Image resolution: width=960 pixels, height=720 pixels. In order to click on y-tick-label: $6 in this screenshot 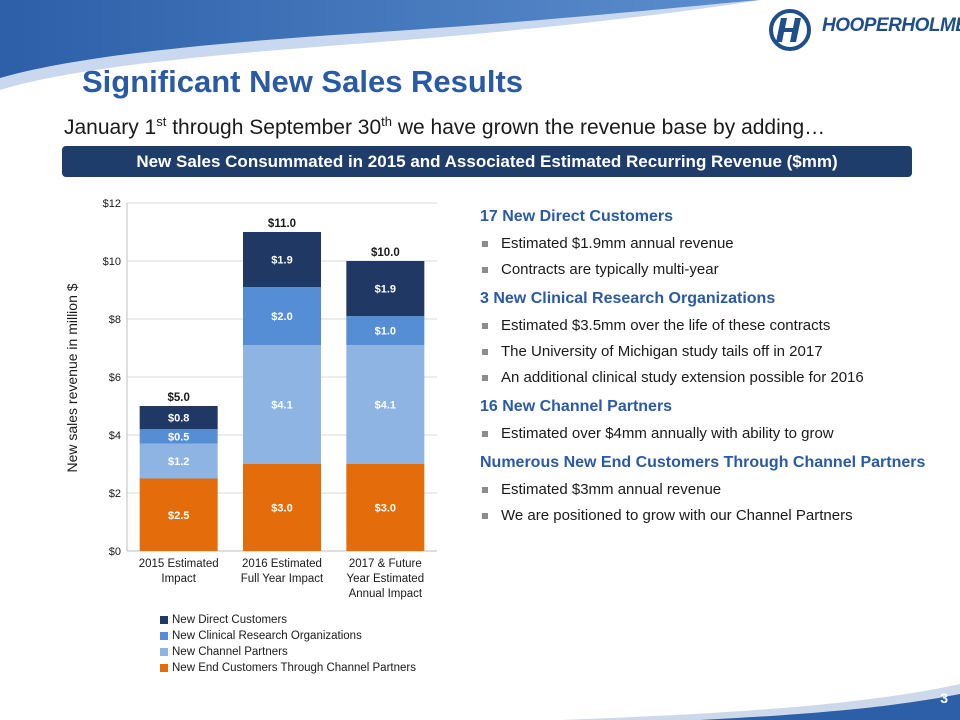, I will do `click(115, 378)`.